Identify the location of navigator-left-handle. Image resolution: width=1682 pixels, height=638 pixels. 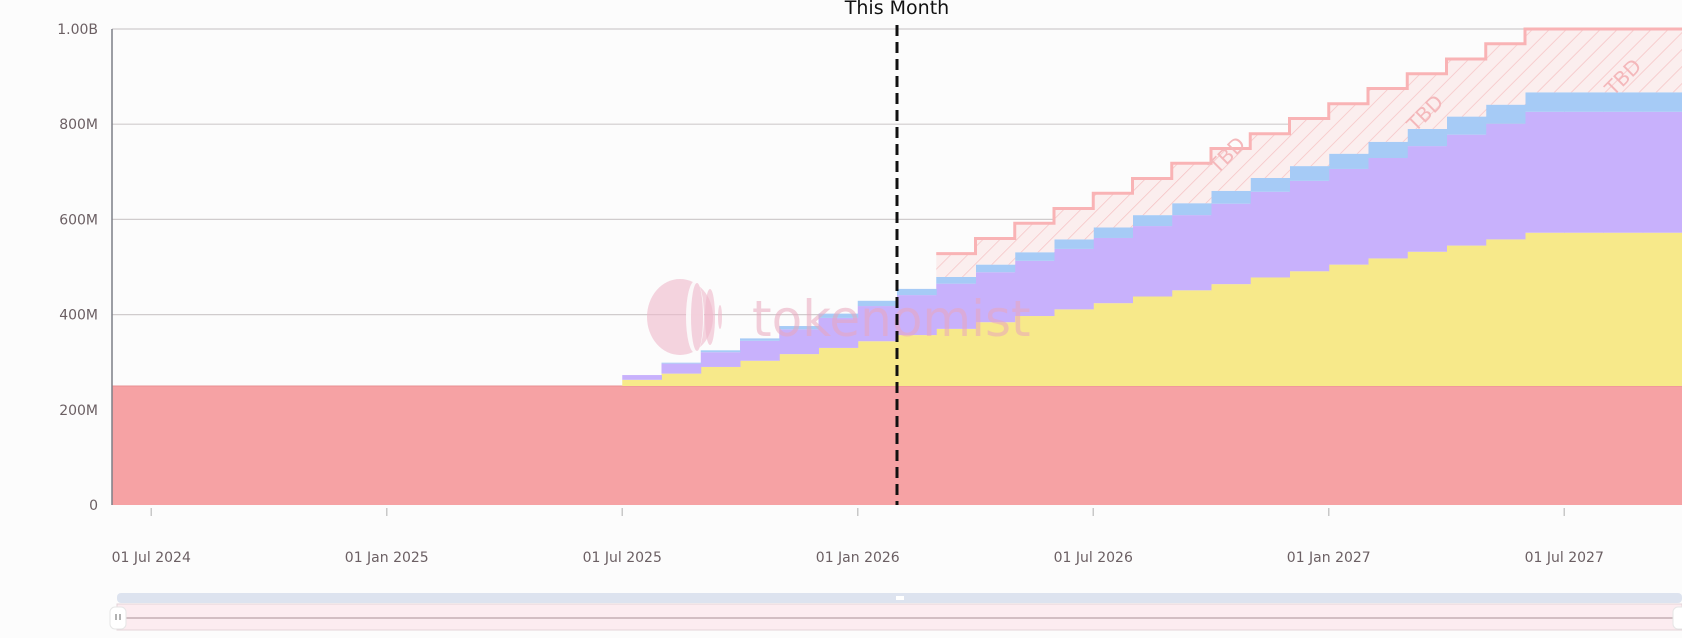
(118, 618).